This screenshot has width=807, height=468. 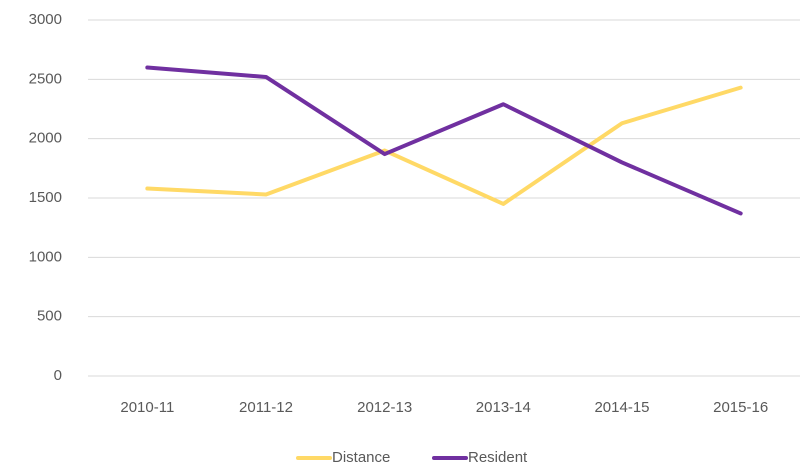 What do you see at coordinates (147, 407) in the screenshot?
I see `x-tick-label: 2010-11` at bounding box center [147, 407].